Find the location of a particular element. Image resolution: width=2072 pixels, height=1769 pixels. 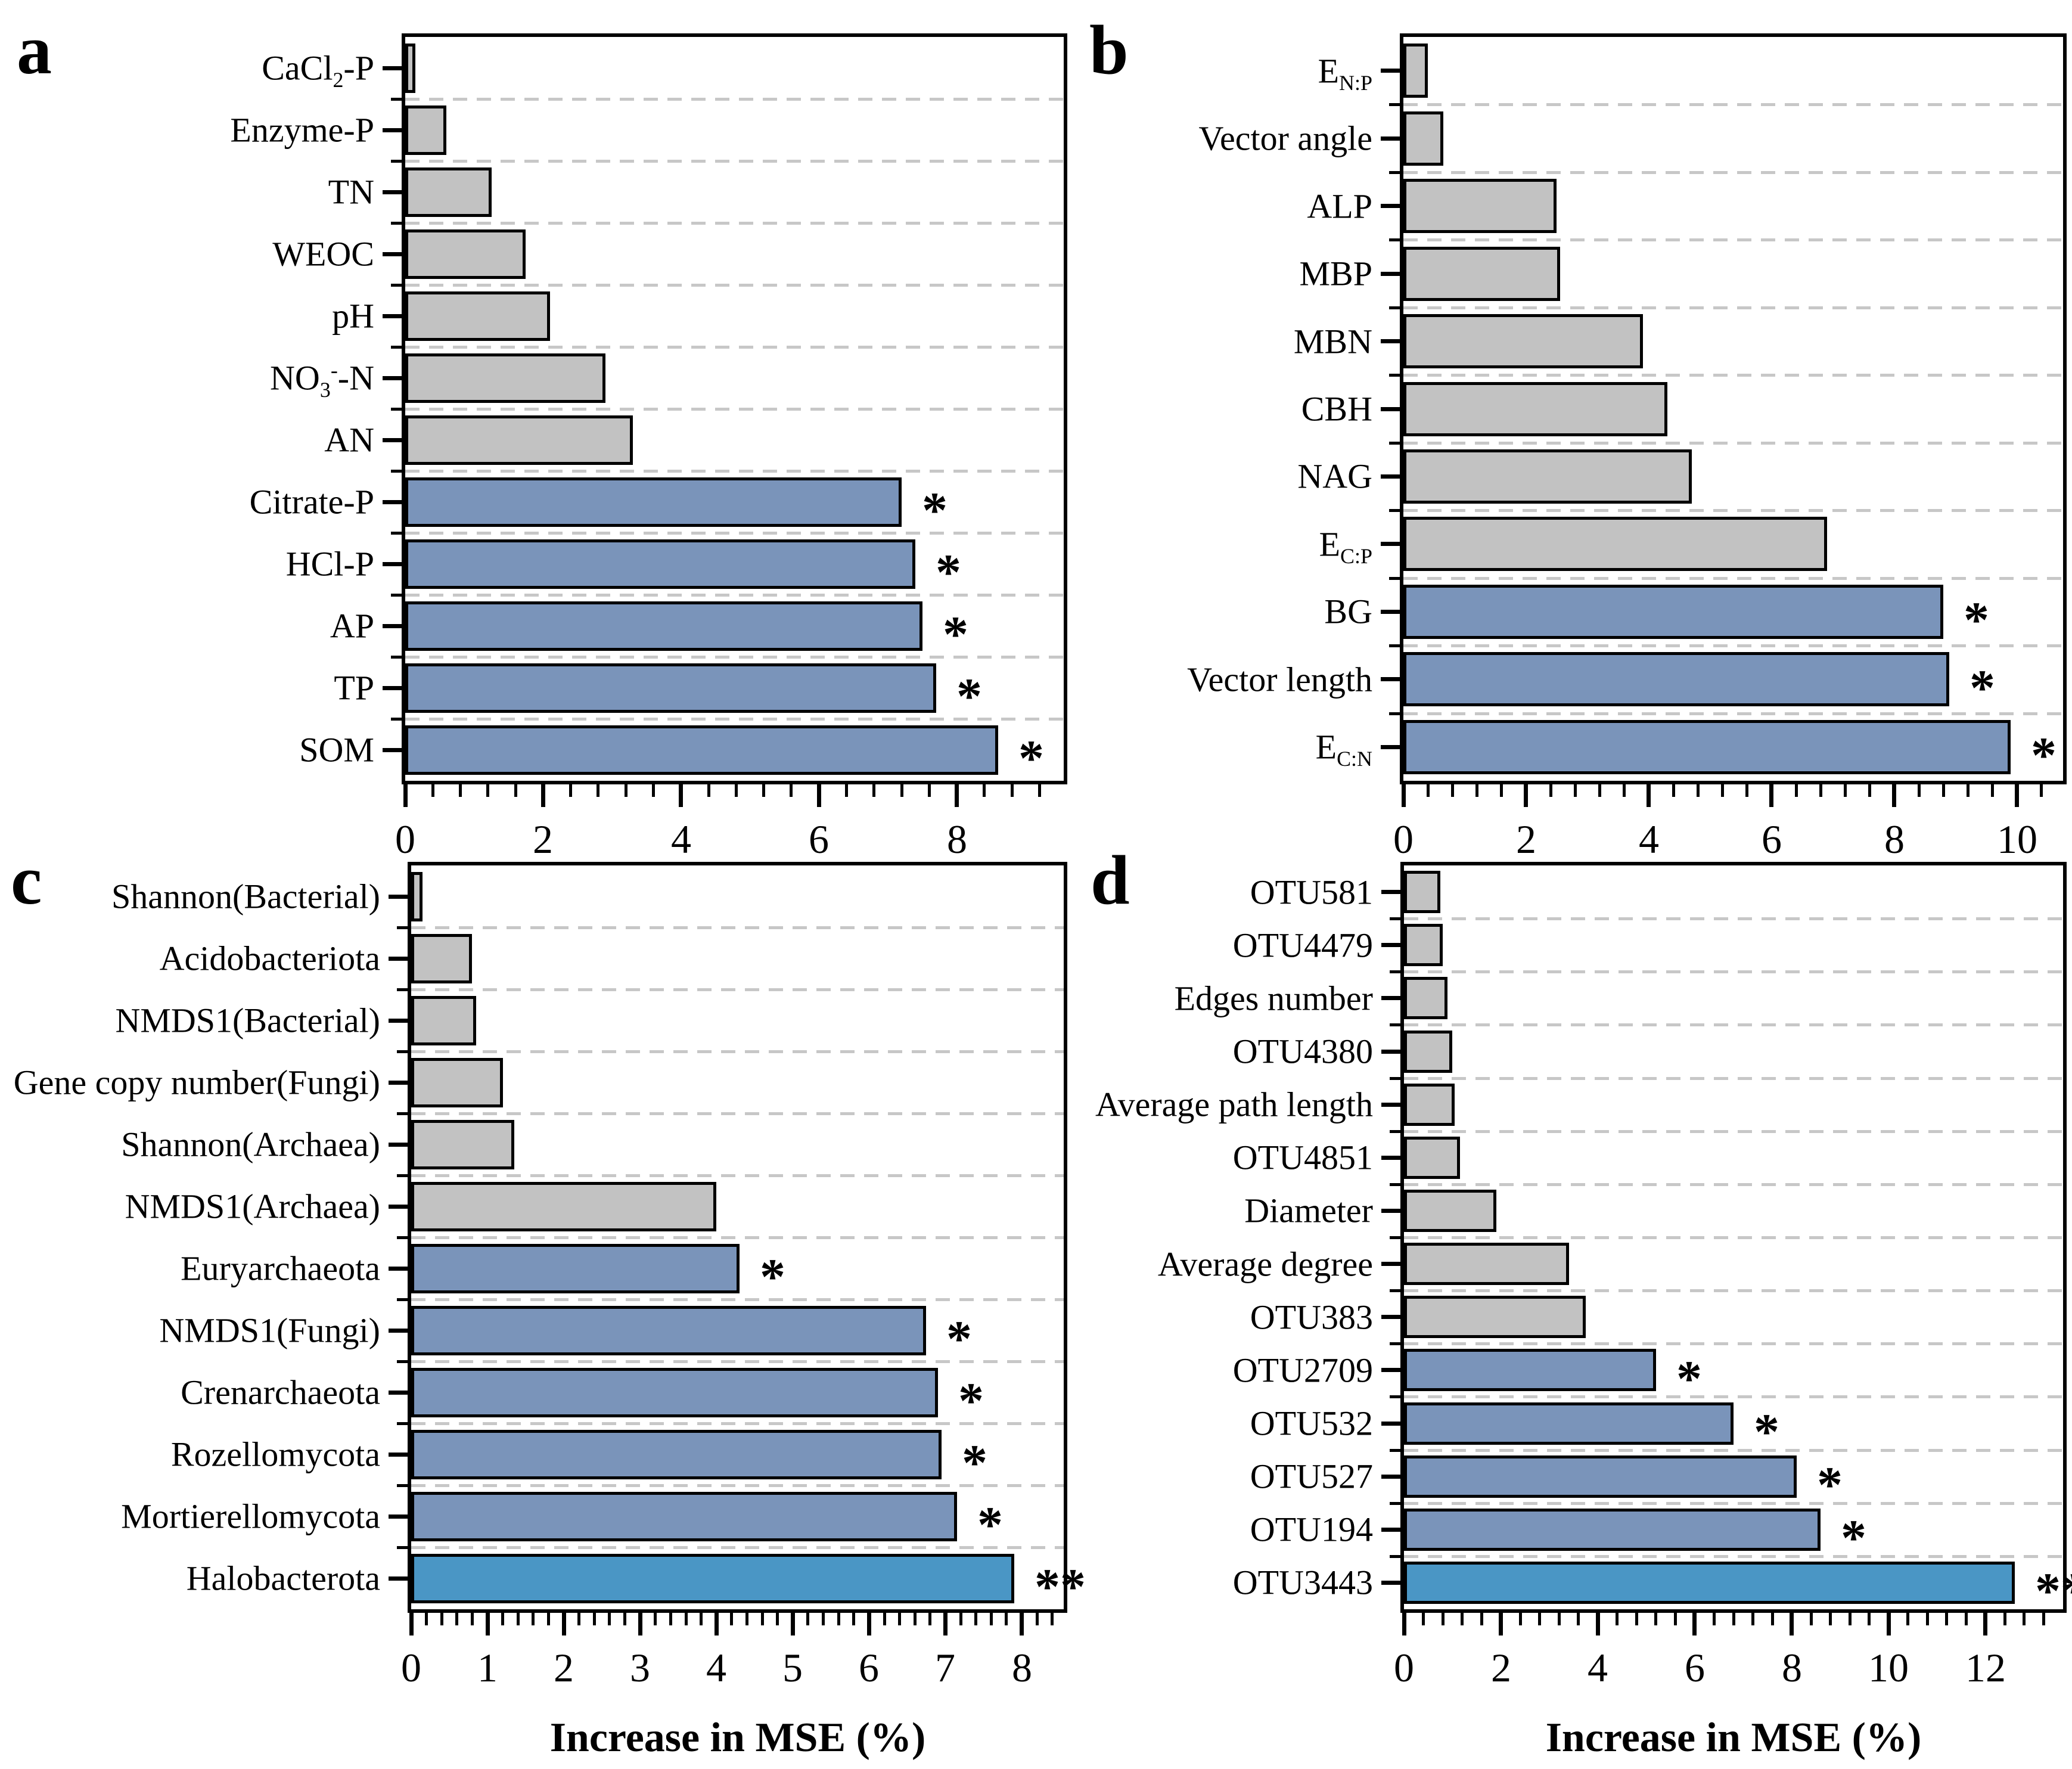

x-axis-tick-label: 7 is located at coordinates (945, 1667).